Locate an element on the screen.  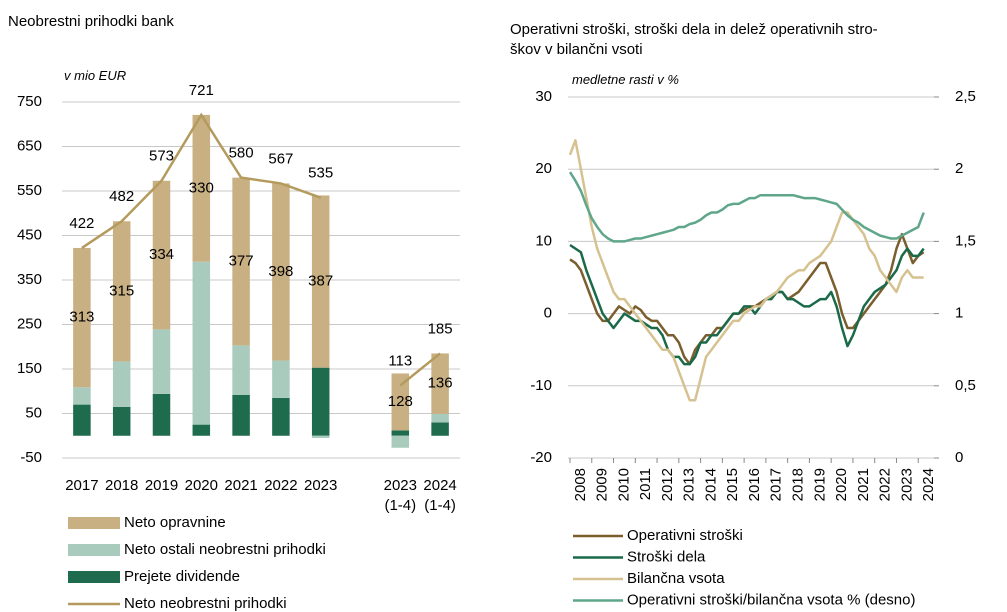
y-tick-label: 30 is located at coordinates (543, 96).